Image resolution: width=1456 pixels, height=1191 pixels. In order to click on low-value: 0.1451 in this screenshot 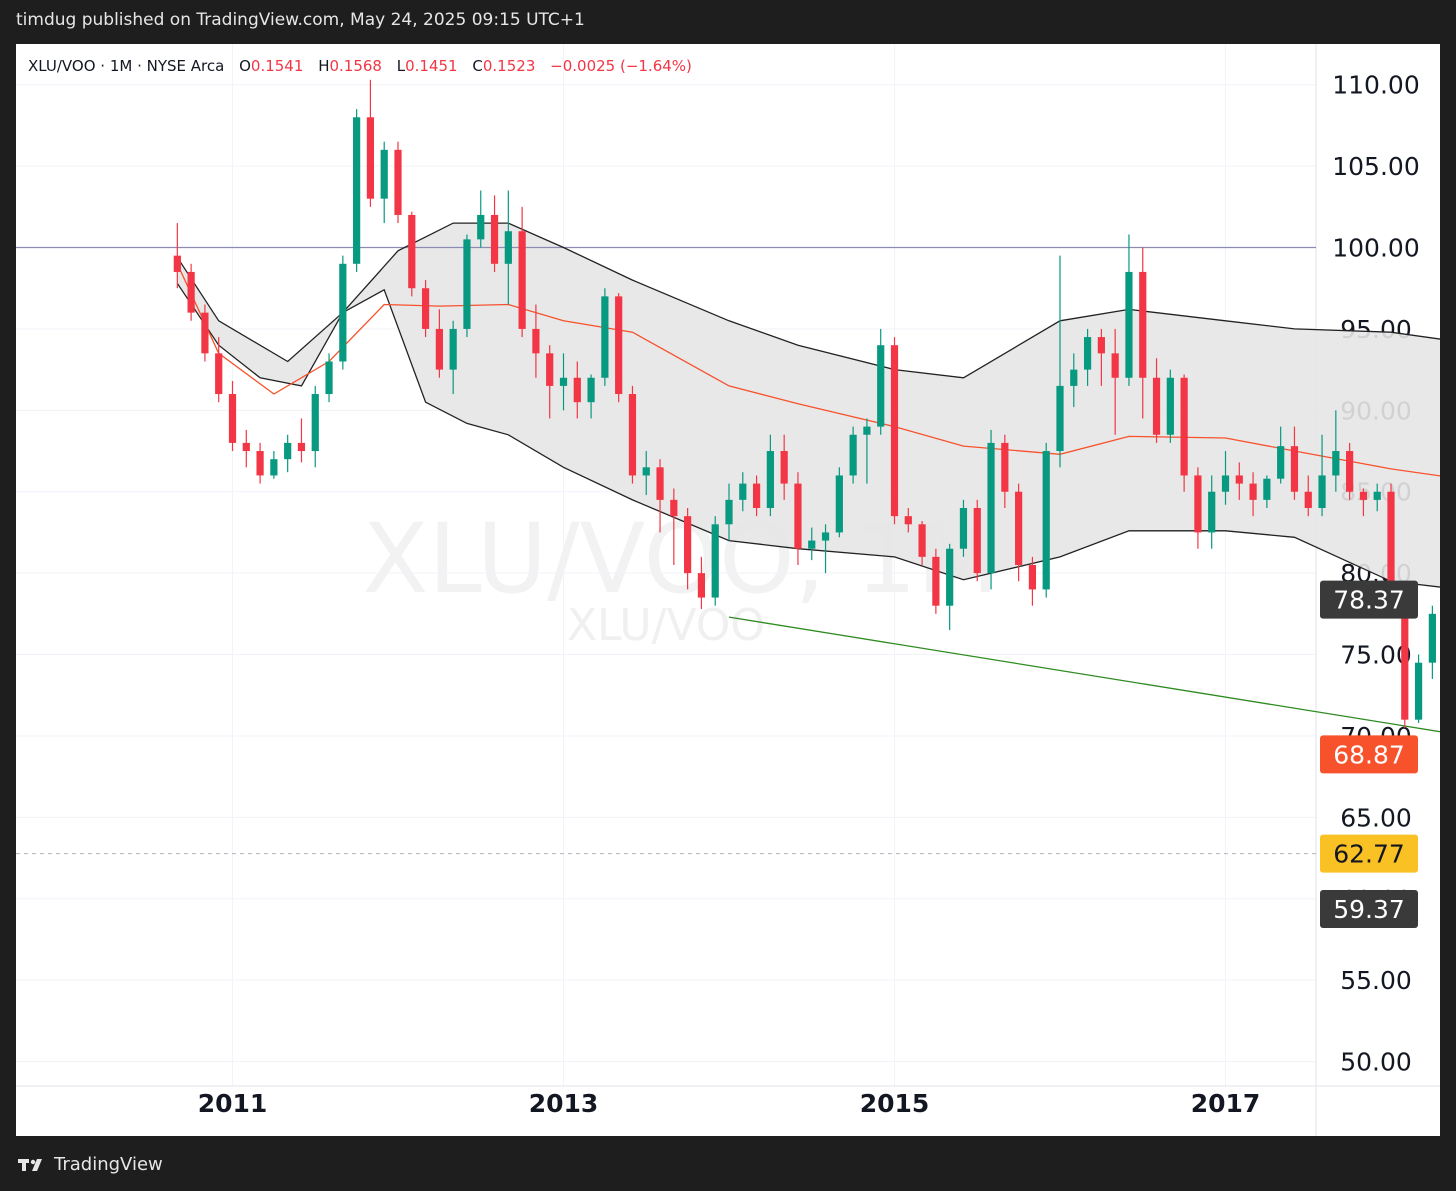, I will do `click(431, 66)`.